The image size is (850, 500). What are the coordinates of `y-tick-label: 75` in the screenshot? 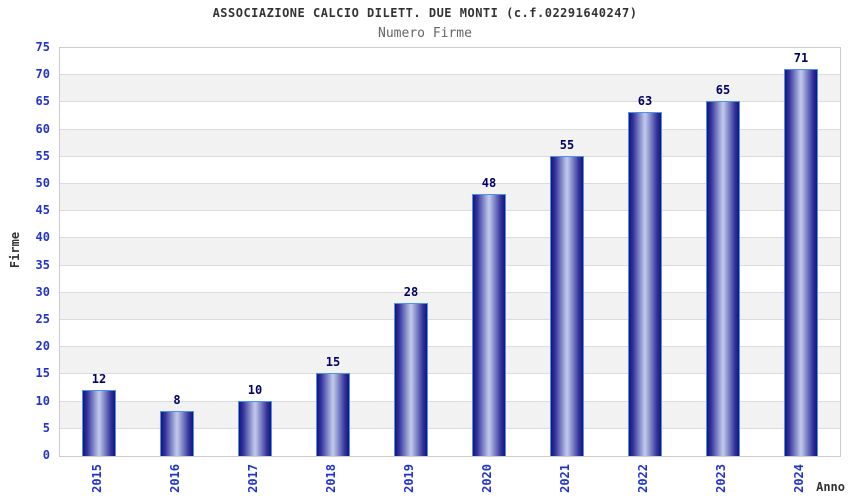 It's located at (42, 47).